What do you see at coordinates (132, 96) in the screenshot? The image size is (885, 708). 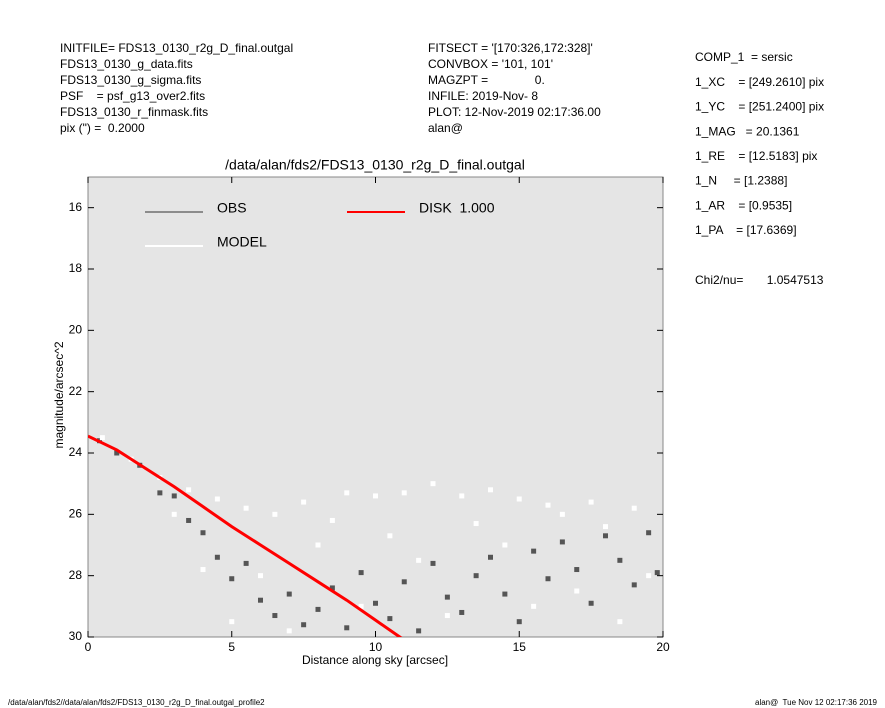 I see `header-line: PSF = psf_g13_over2.fits` at bounding box center [132, 96].